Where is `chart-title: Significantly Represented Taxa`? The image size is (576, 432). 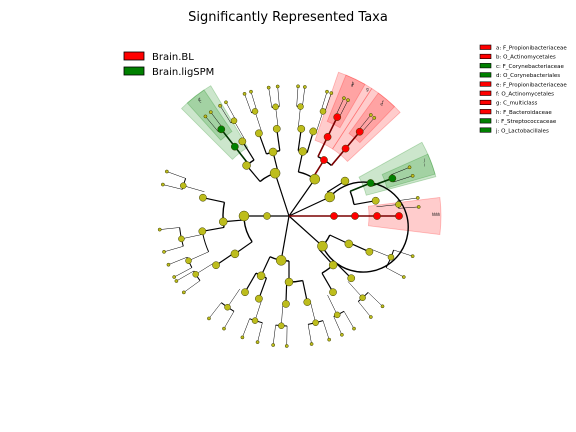 chart-title: Significantly Represented Taxa is located at coordinates (288, 17).